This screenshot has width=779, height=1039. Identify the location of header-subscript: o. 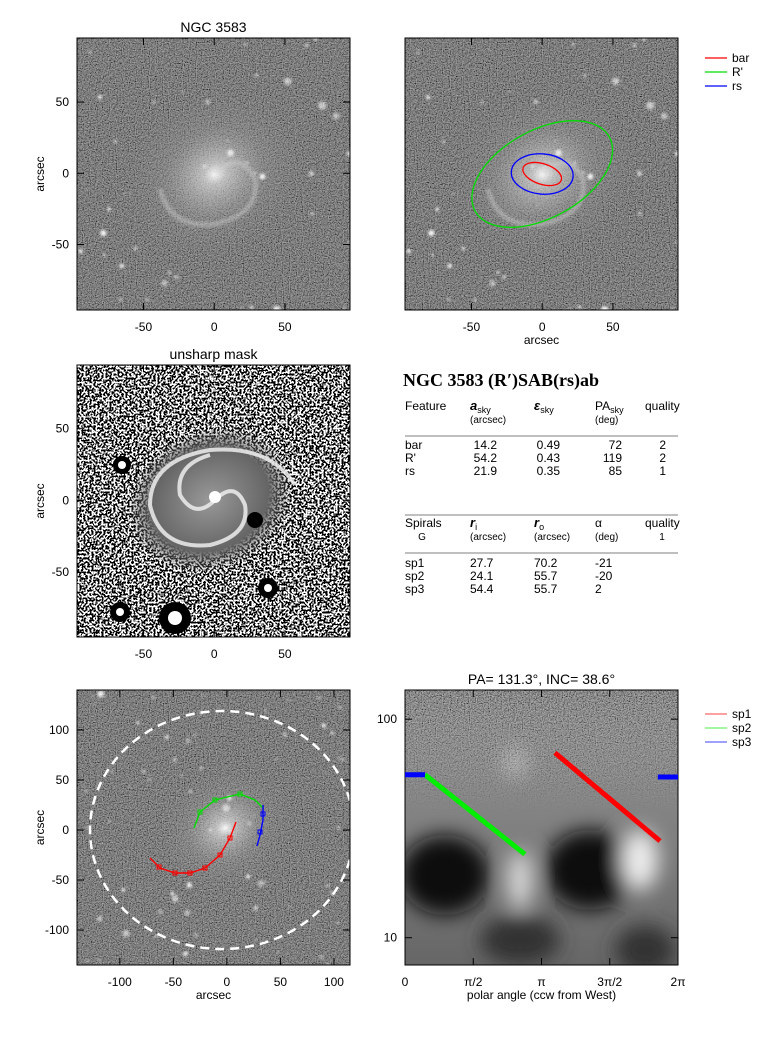
(541, 527).